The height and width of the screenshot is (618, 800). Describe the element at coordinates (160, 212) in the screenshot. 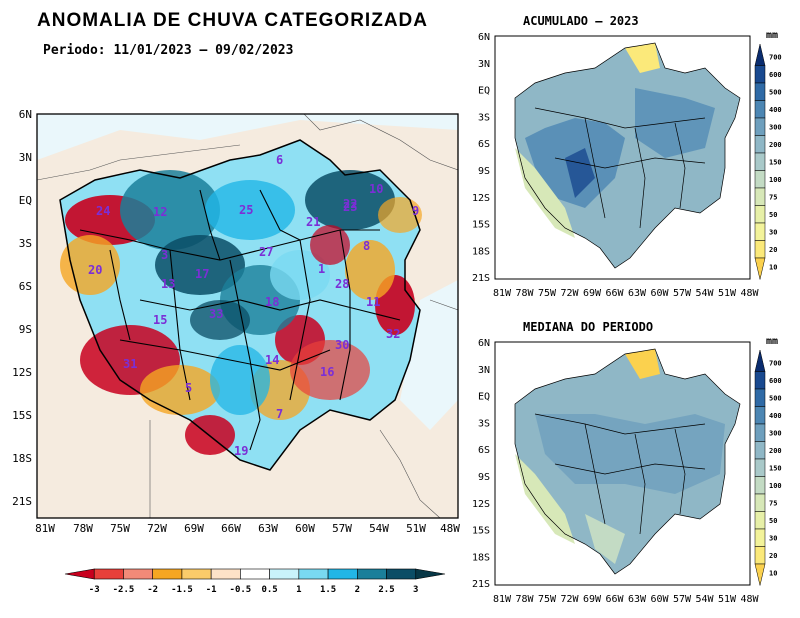

I see `basin-label: 12` at that location.